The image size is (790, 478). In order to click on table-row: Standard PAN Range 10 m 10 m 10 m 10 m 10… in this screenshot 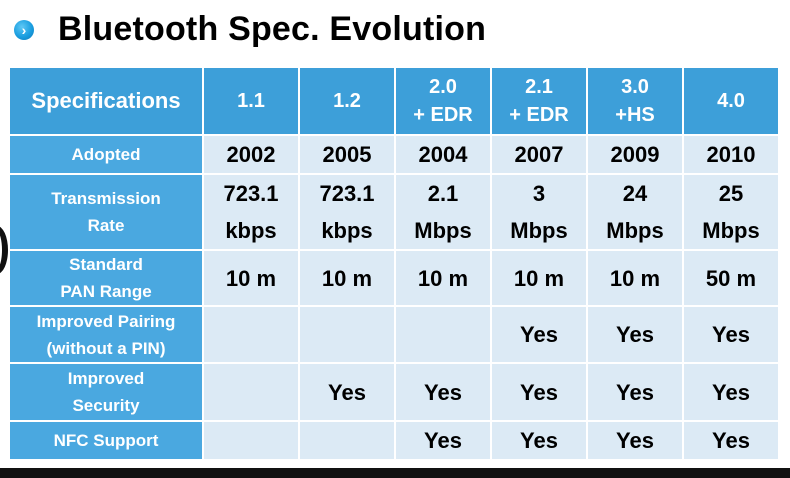, I will do `click(394, 278)`.